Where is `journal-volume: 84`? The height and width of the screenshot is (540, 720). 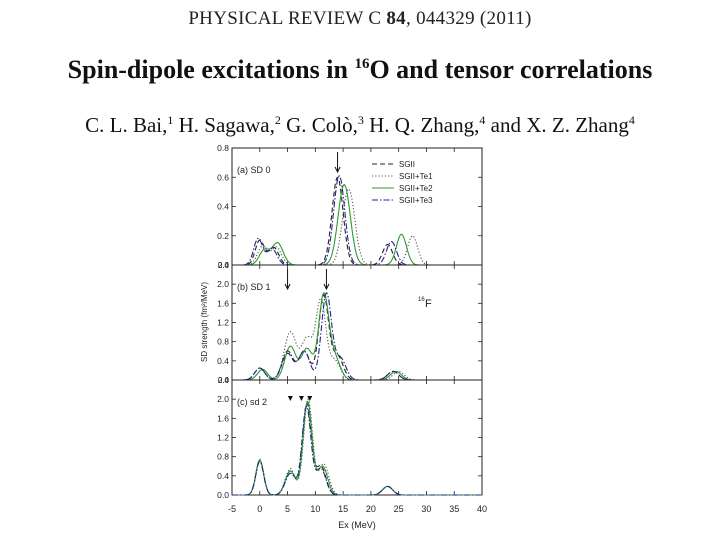
journal-volume: 84 is located at coordinates (396, 18).